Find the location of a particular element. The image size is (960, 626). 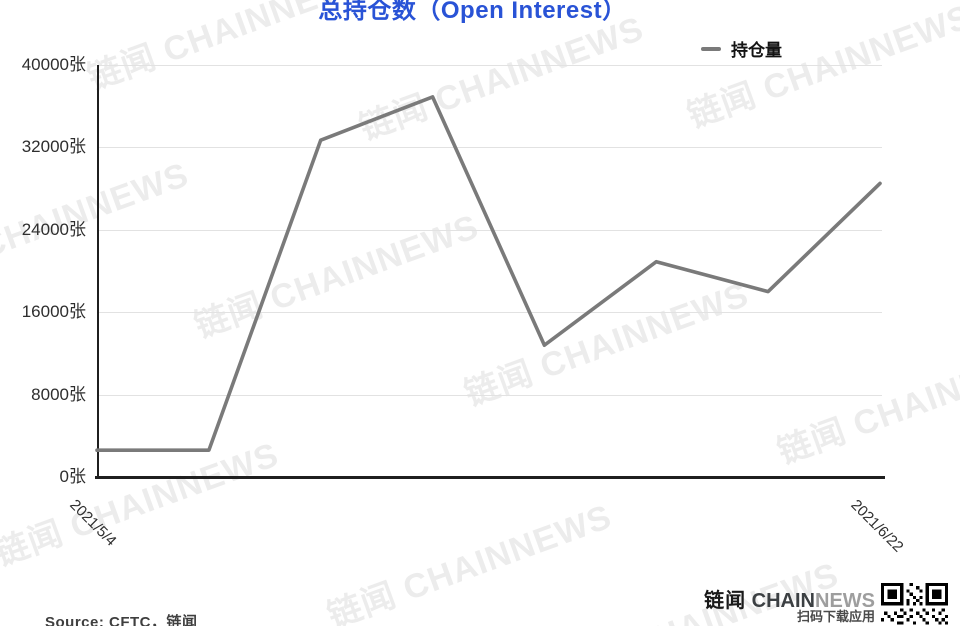

source-caption: Source: CFTC，链闻 is located at coordinates (121, 620).